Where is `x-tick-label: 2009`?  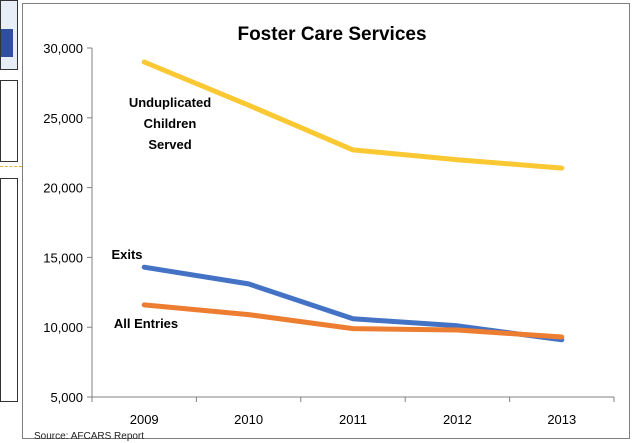
x-tick-label: 2009 is located at coordinates (144, 419).